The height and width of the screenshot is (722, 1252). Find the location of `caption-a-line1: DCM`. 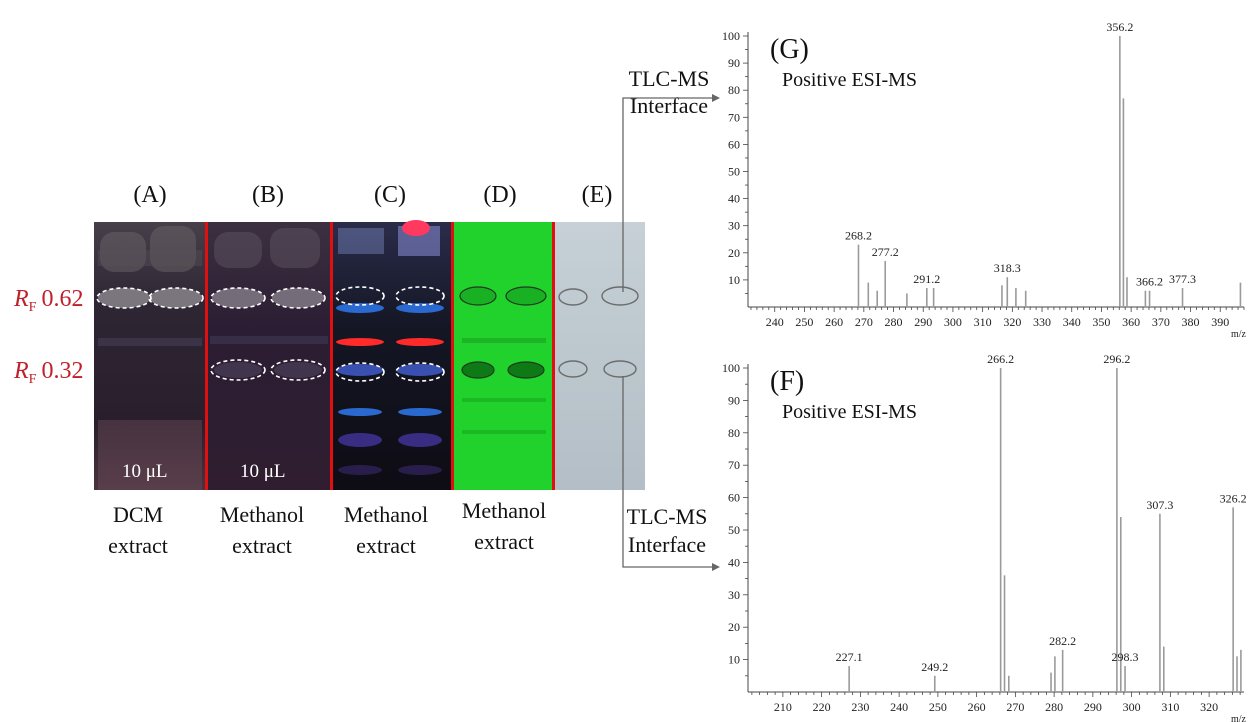

caption-a-line1: DCM is located at coordinates (138, 514).